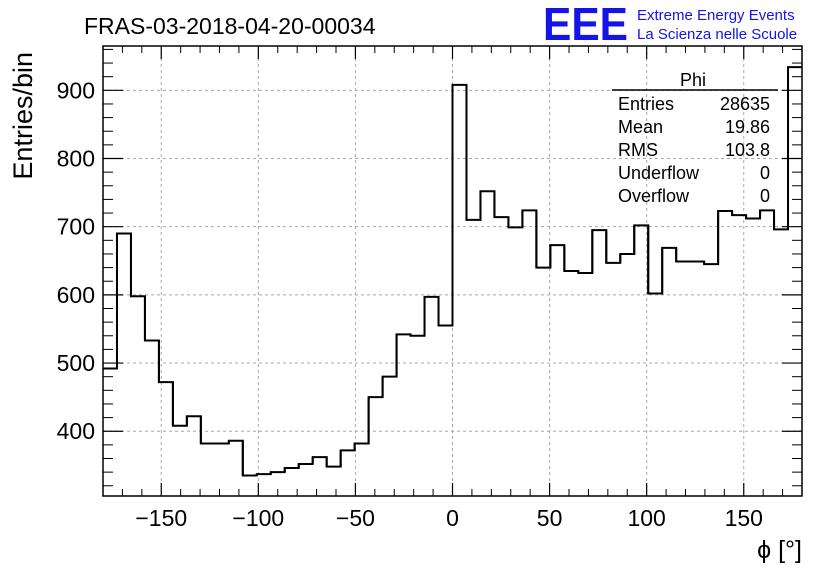 The height and width of the screenshot is (572, 836). Describe the element at coordinates (550, 518) in the screenshot. I see `x-tick-label: 50` at that location.